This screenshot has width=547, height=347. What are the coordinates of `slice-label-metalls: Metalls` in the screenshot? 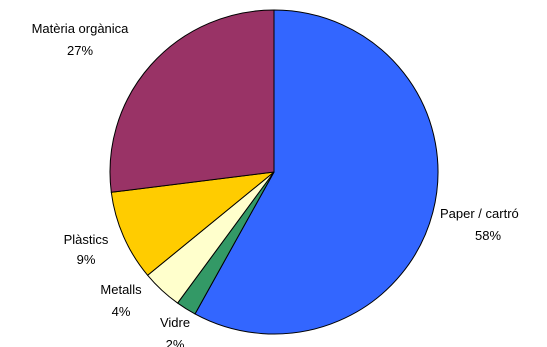 It's located at (121, 289).